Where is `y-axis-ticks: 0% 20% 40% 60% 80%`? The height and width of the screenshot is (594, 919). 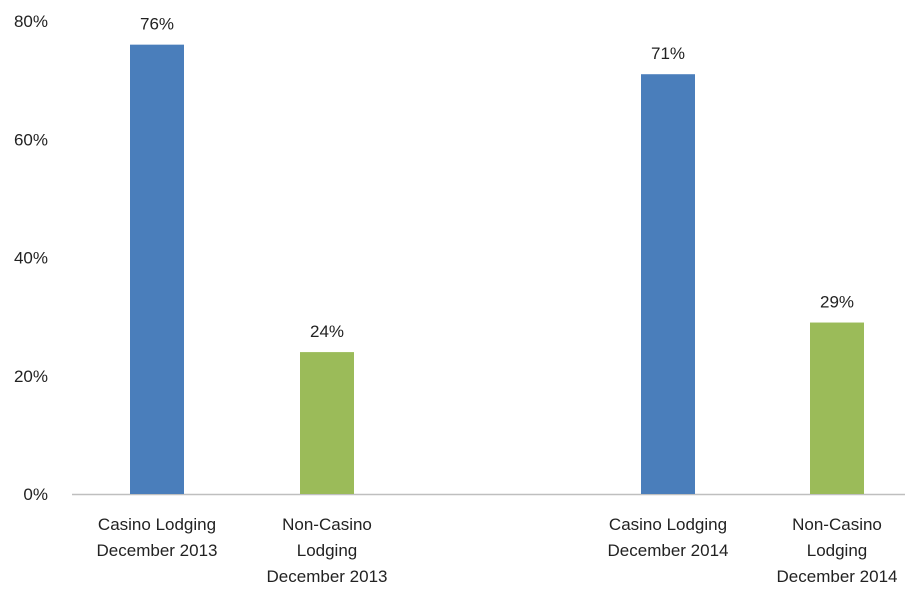
y-axis-ticks: 0% 20% 40% 60% 80% is located at coordinates (31, 258).